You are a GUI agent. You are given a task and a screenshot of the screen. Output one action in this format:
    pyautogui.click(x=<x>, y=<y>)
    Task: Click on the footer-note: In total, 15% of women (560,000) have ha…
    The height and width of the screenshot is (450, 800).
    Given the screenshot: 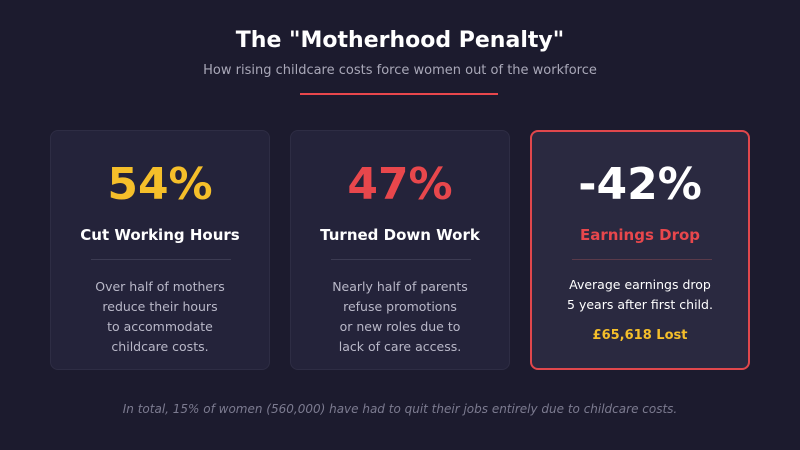 What is the action you would take?
    pyautogui.click(x=400, y=409)
    